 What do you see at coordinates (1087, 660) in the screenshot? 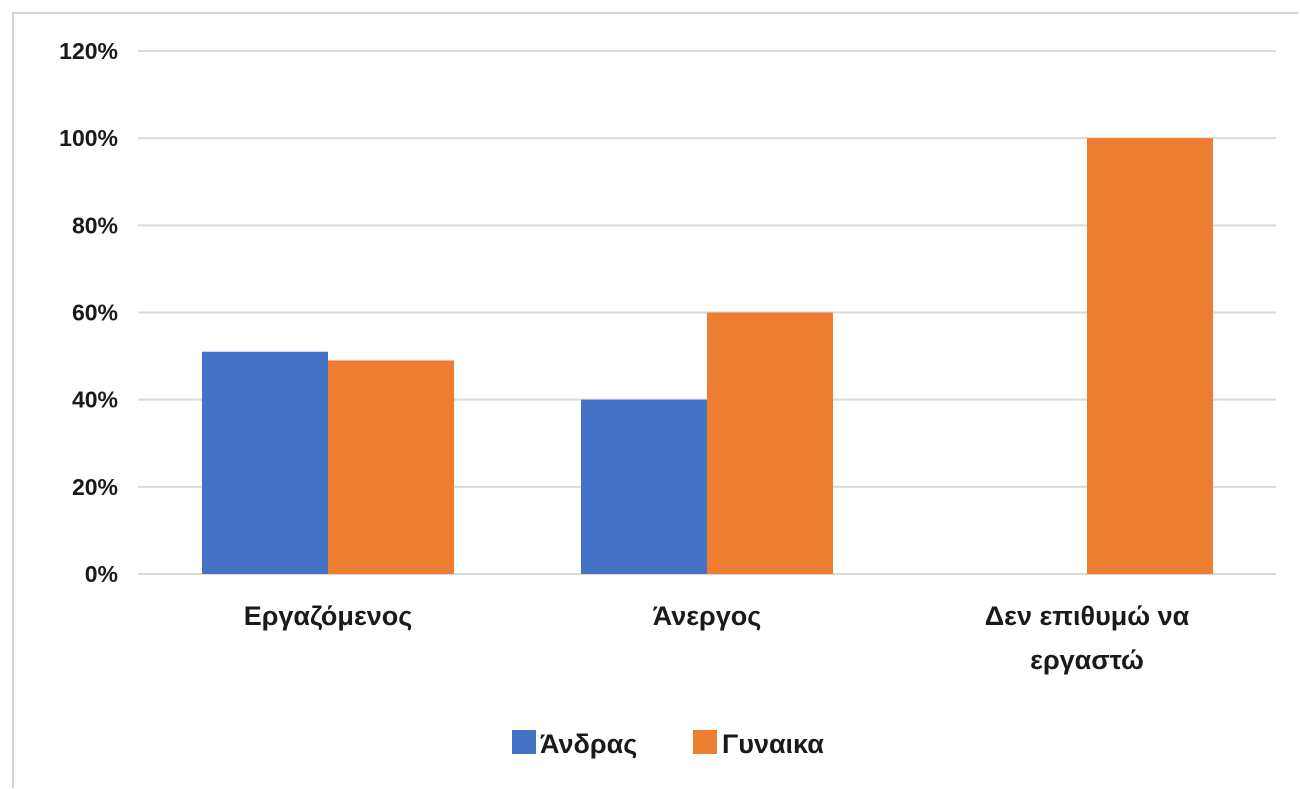
I see `x-category-label: εργαστώ` at bounding box center [1087, 660].